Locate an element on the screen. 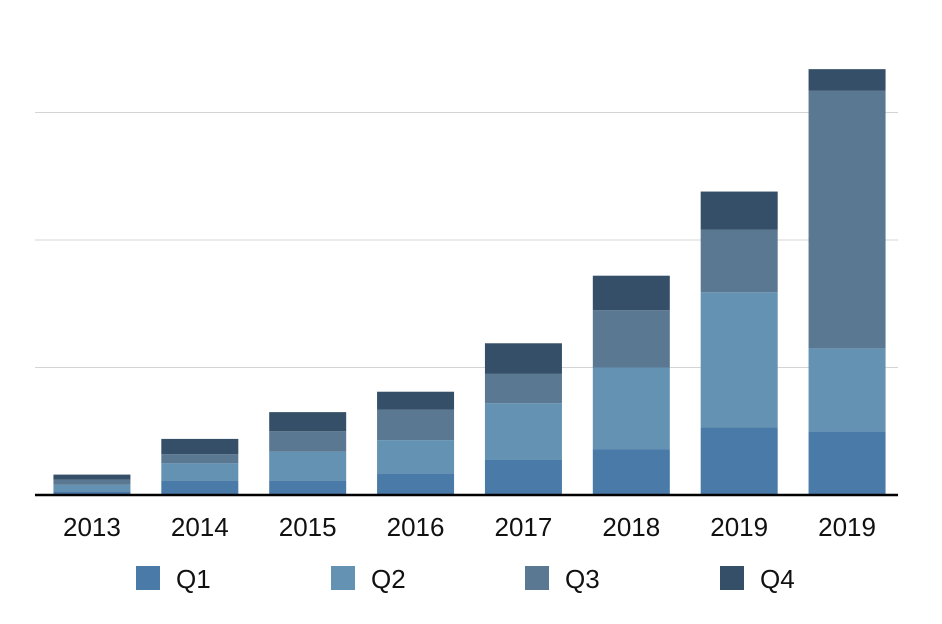 The image size is (942, 624). bar-2019-6-q1 is located at coordinates (739, 461).